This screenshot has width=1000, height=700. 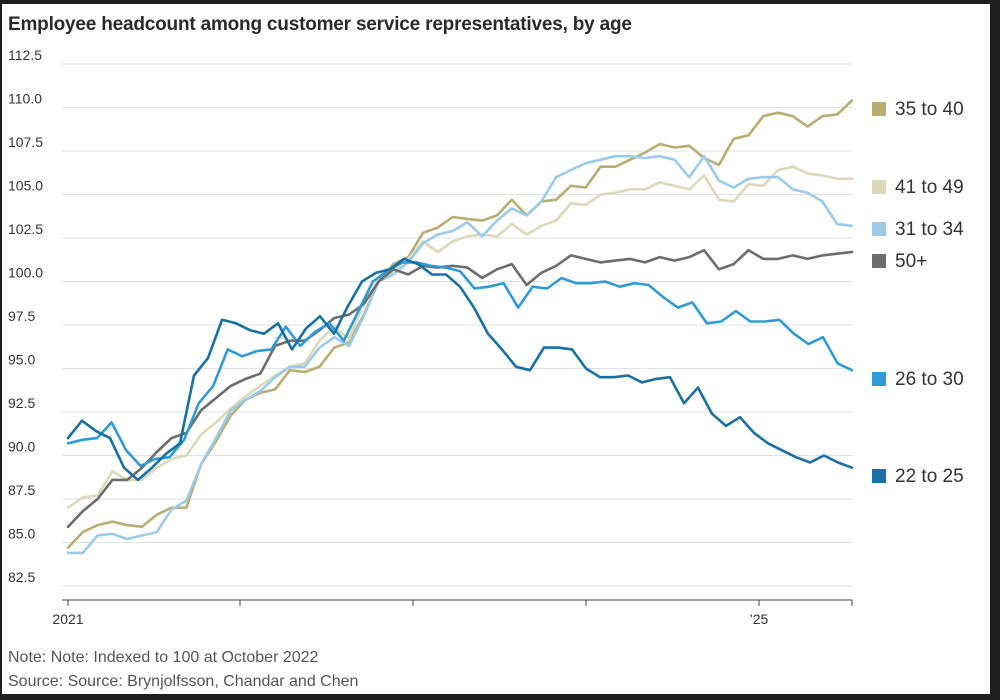 What do you see at coordinates (929, 476) in the screenshot?
I see `legend-label: 22 to 25` at bounding box center [929, 476].